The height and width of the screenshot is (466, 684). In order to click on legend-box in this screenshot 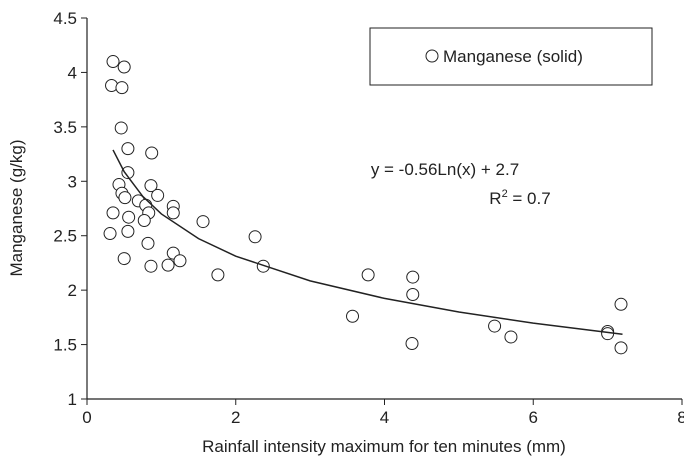, I will do `click(511, 56)`.